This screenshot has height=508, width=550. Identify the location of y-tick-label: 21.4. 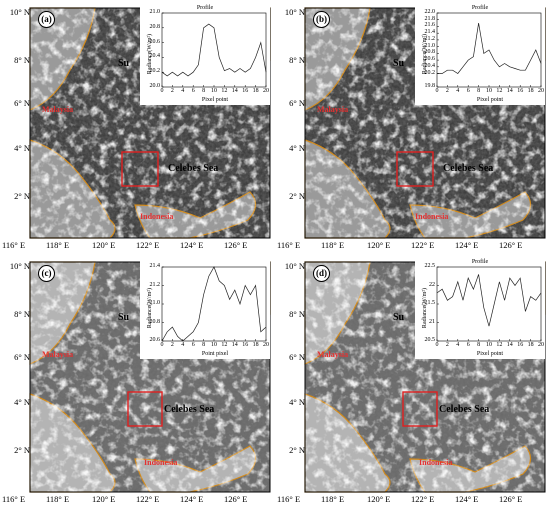
(155, 266).